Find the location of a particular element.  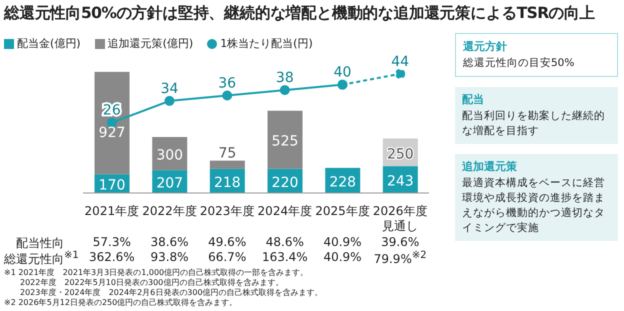

data-label: 36 is located at coordinates (227, 84).